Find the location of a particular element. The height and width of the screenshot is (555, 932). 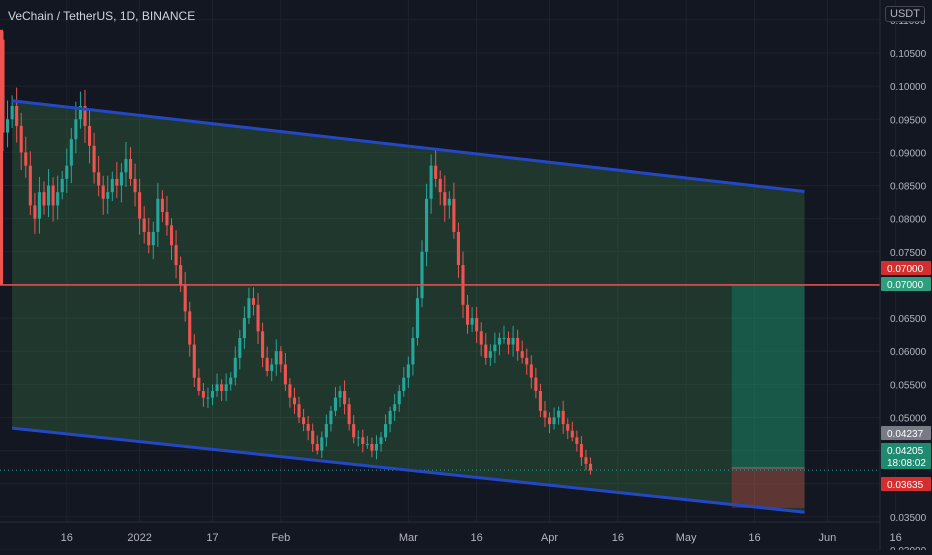

last-price-tag is located at coordinates (906, 456).